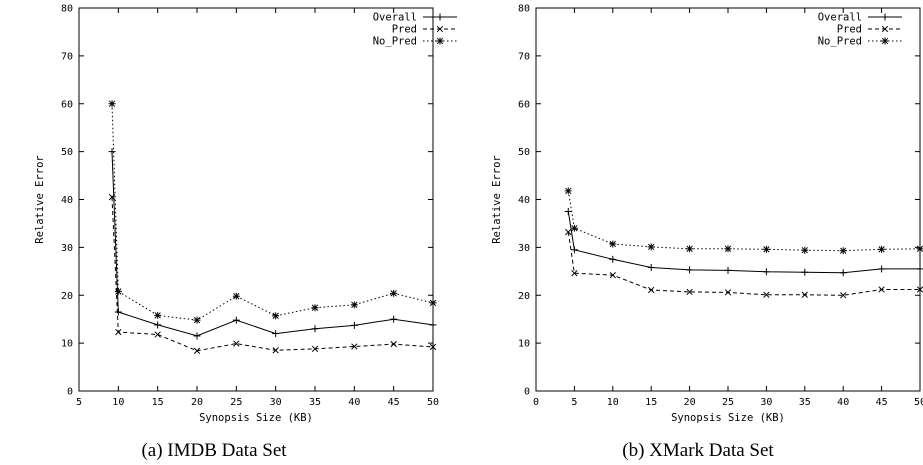 This screenshot has height=465, width=923. I want to click on legend-label: No_Pred, so click(395, 42).